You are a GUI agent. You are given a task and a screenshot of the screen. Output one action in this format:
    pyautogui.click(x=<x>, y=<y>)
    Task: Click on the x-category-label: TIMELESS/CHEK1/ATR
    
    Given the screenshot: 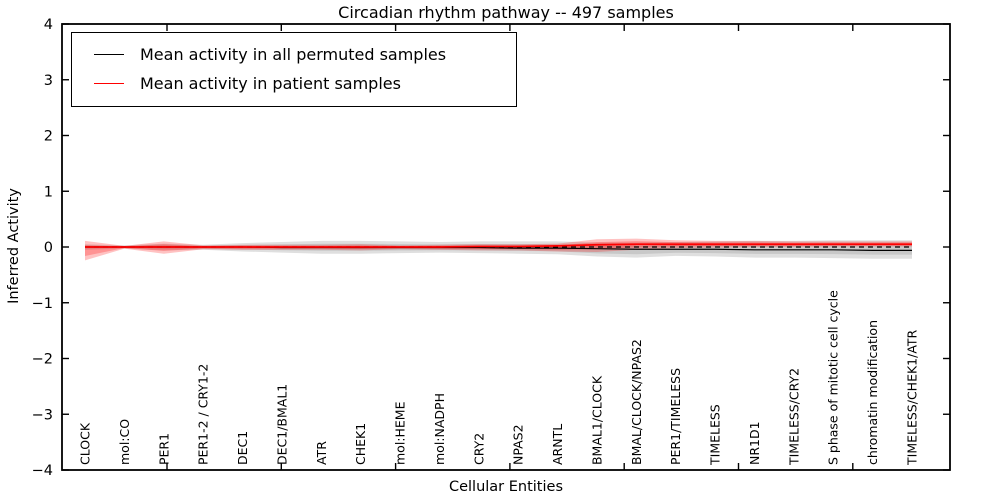 What is the action you would take?
    pyautogui.click(x=912, y=397)
    